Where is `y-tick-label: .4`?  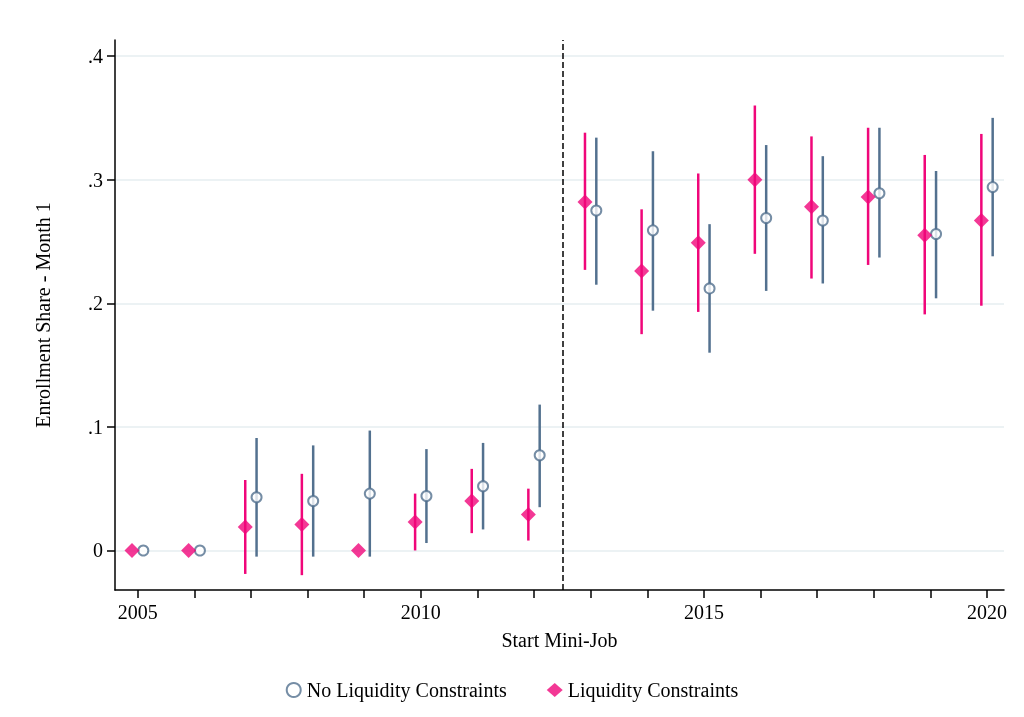 y-tick-label: .4 is located at coordinates (95, 56).